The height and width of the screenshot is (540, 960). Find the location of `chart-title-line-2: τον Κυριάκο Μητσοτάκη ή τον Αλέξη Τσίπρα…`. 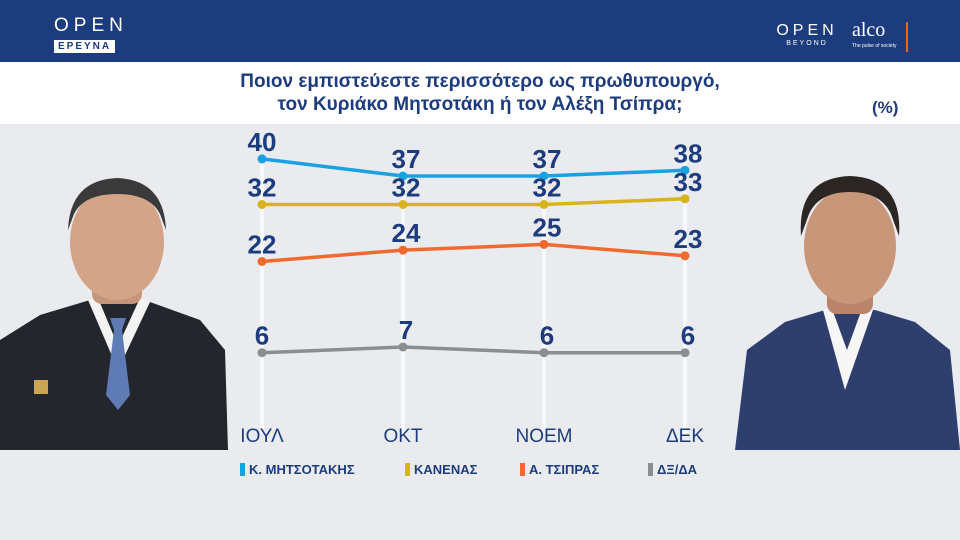

chart-title-line-2: τον Κυριάκο Μητσοτάκη ή τον Αλέξη Τσίπρα… is located at coordinates (480, 104).